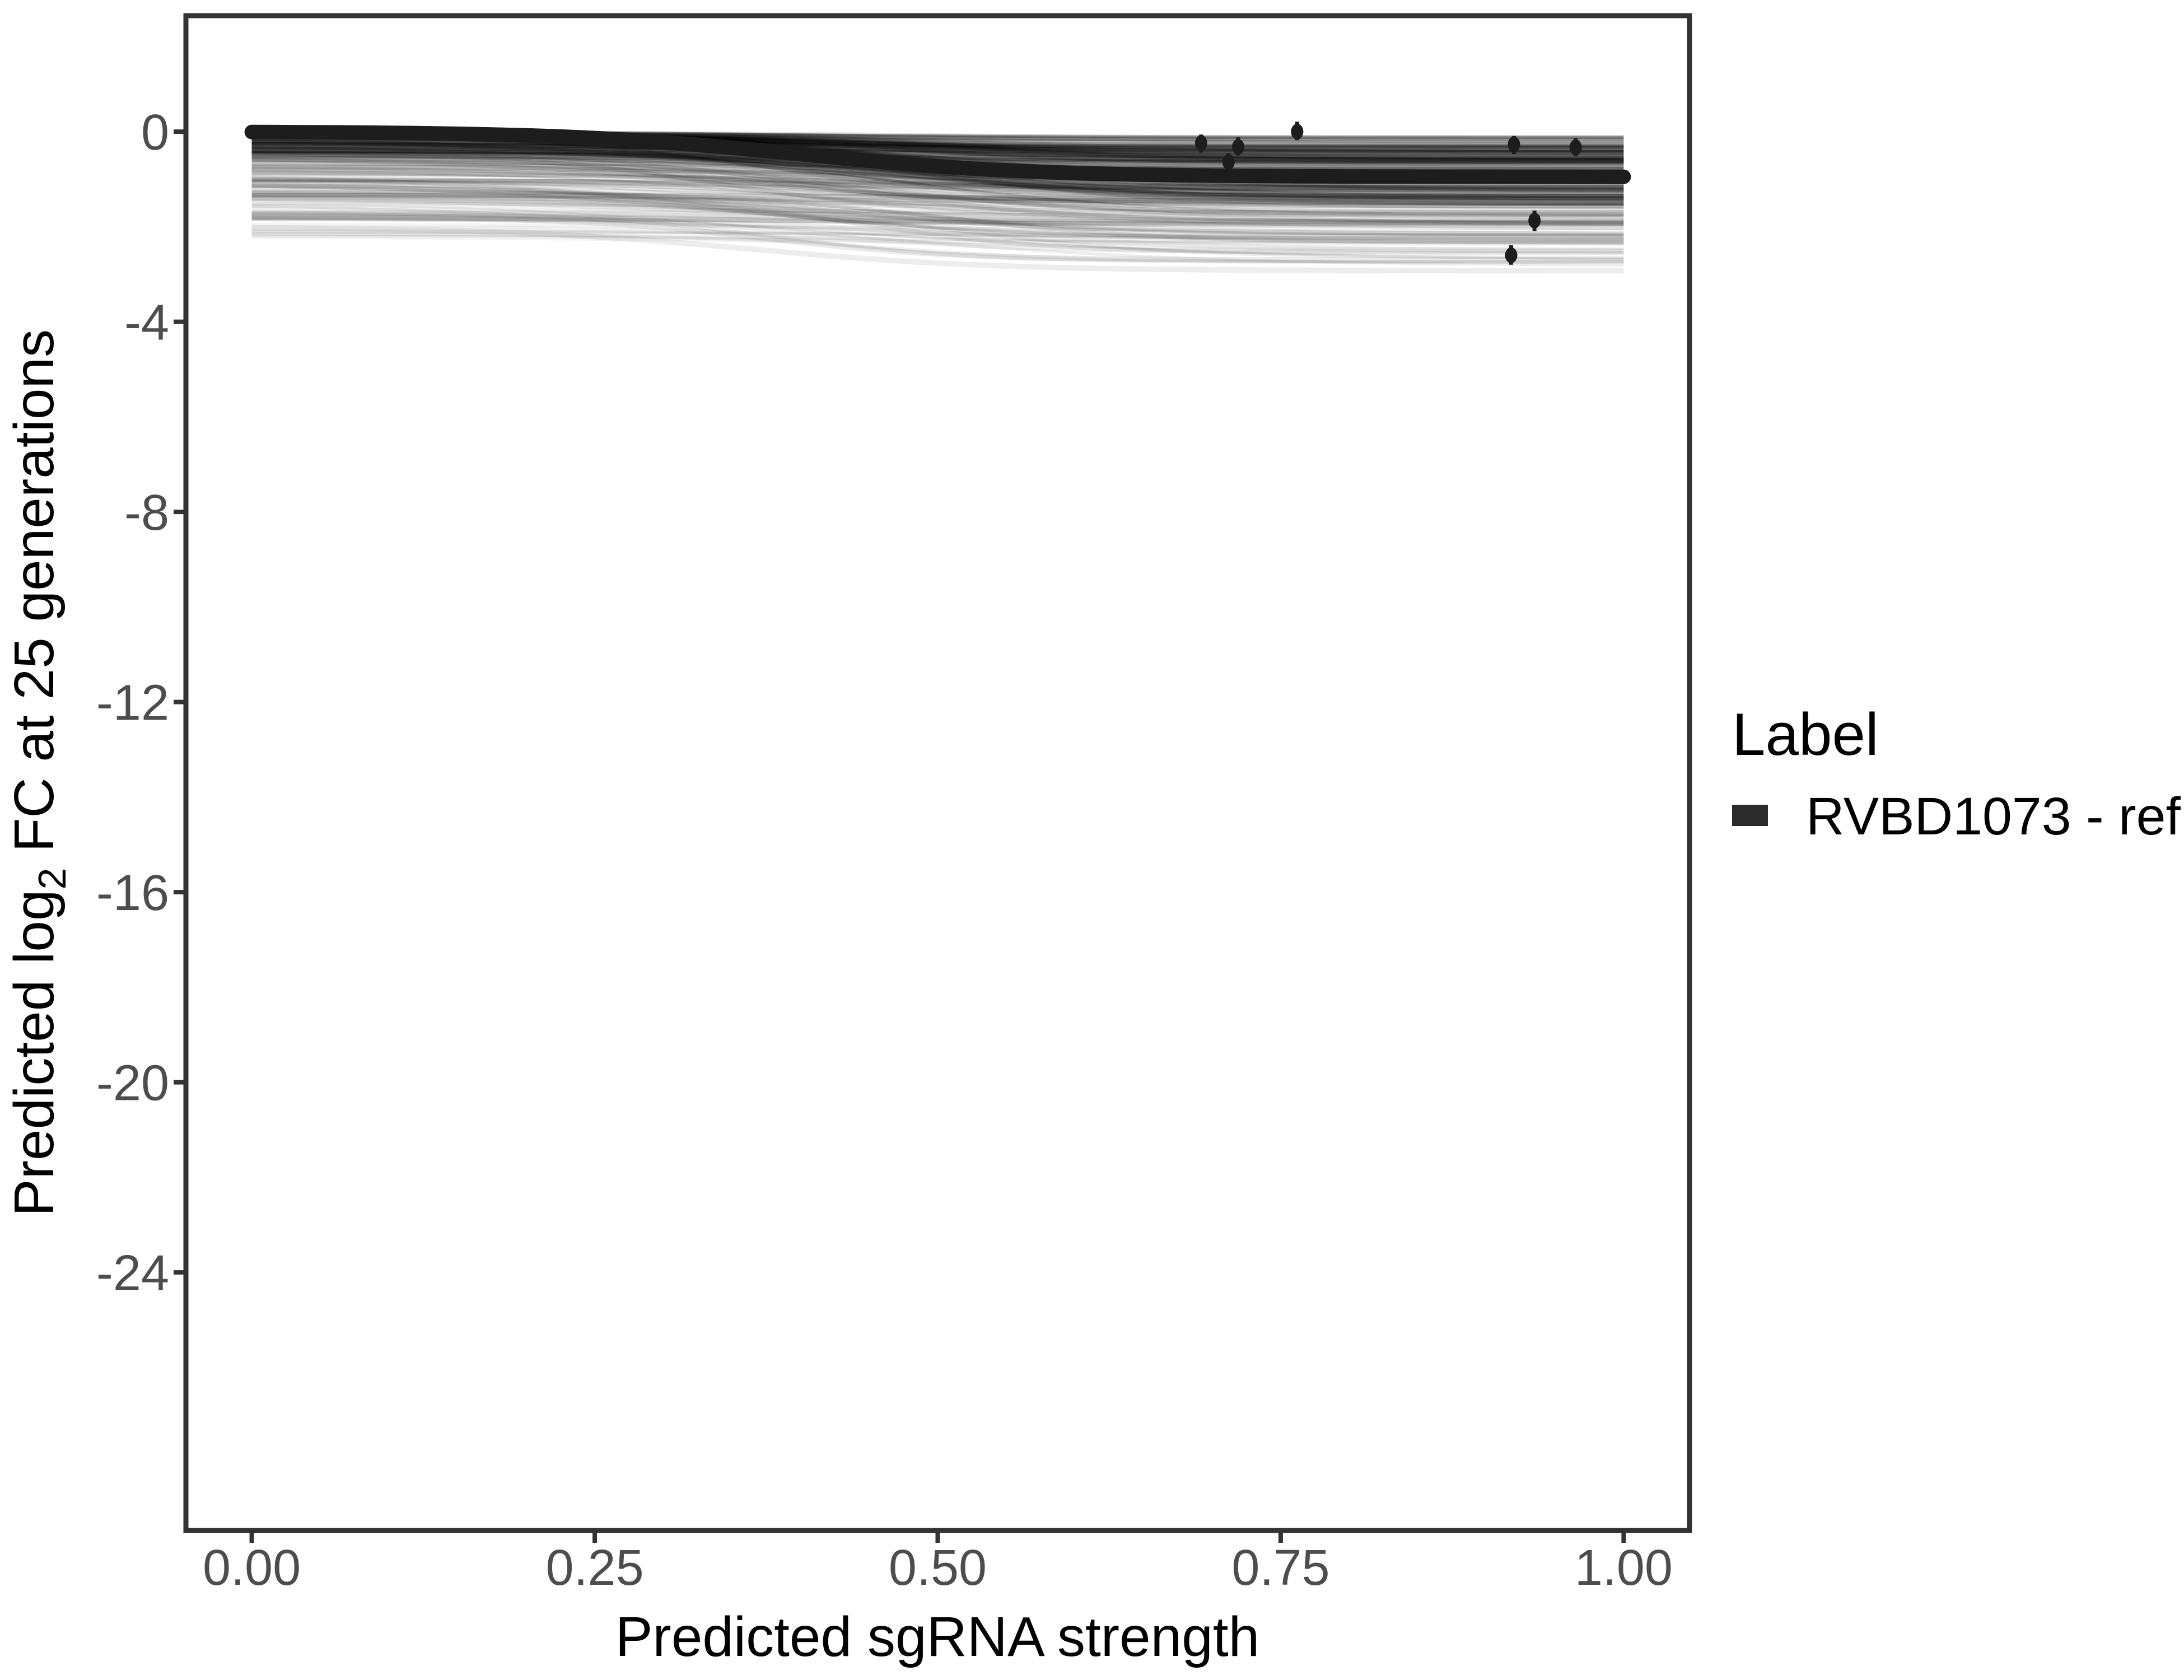  I want to click on x-tick-label: 0.25, so click(594, 1568).